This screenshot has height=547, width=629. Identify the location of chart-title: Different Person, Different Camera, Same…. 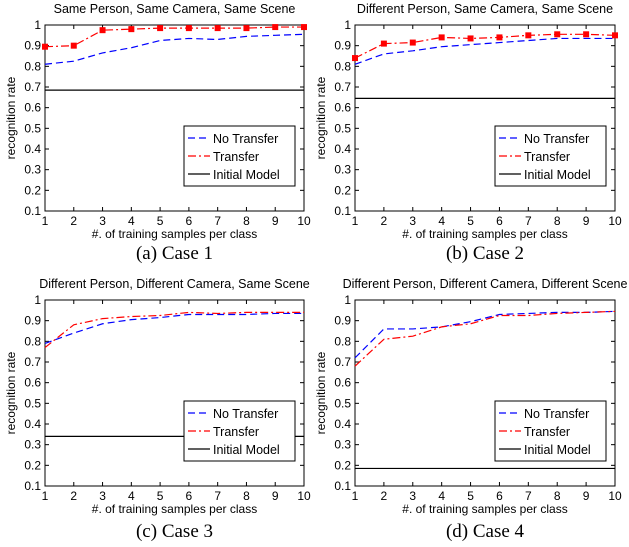
(174, 284).